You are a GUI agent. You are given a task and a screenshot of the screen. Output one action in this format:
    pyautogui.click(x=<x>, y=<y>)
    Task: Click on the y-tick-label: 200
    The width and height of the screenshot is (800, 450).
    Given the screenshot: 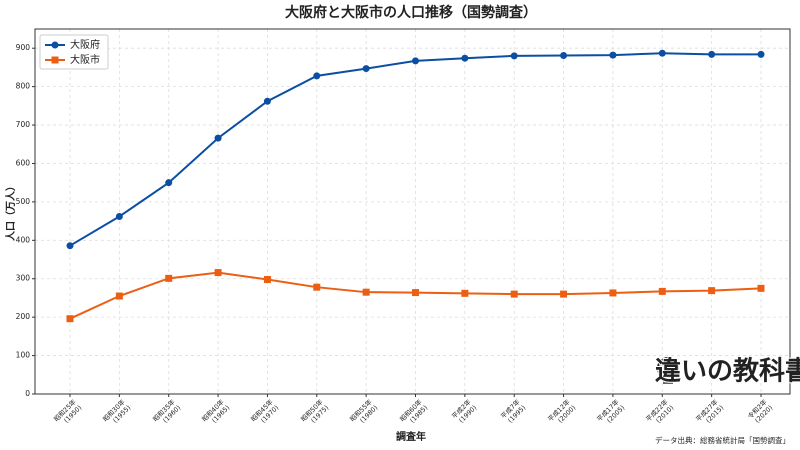 What is the action you would take?
    pyautogui.click(x=23, y=316)
    